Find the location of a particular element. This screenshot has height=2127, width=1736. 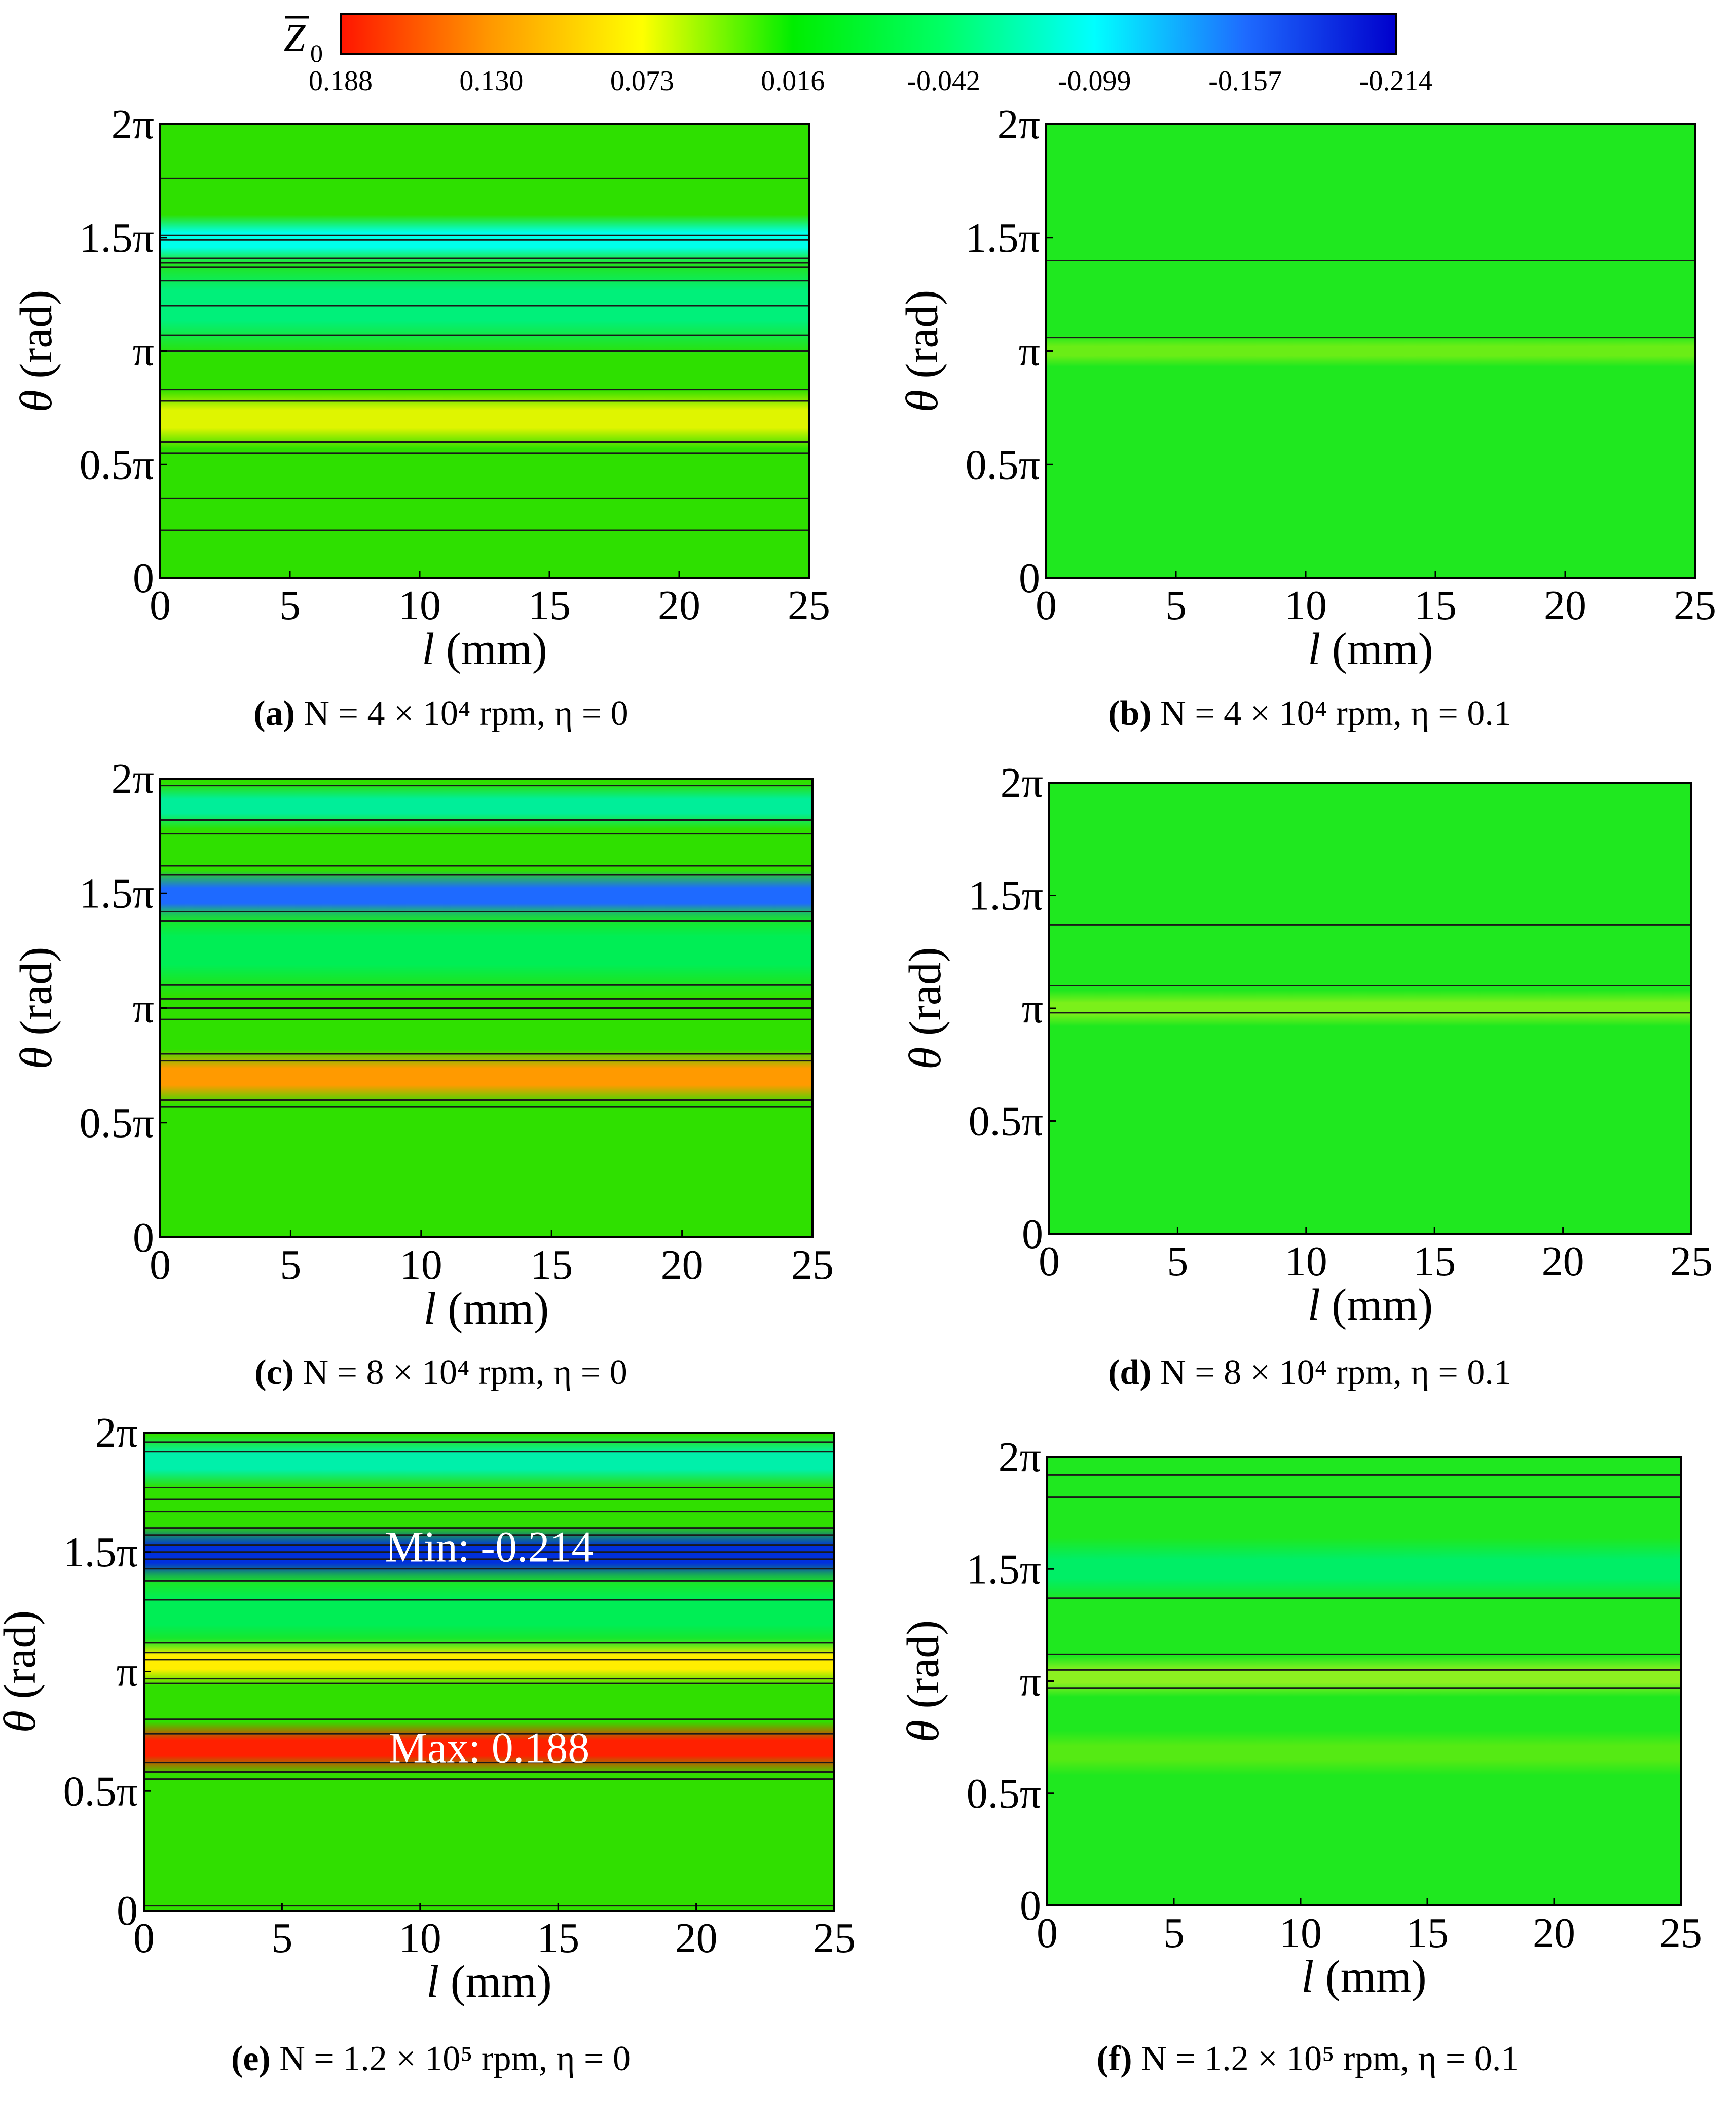

panel-caption: (d) N = 8 × 10⁴ rpm, η = 0.1 is located at coordinates (1309, 1372).